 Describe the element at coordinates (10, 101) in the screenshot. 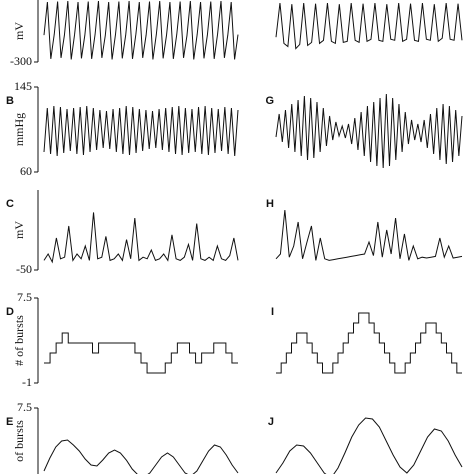

I see `panel-label: B` at that location.